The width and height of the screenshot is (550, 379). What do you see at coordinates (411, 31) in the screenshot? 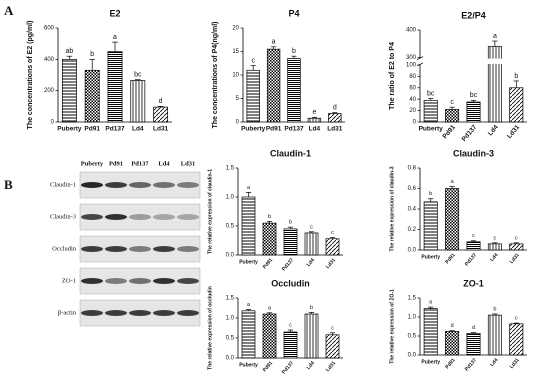
I see `y-tick-label: 400` at bounding box center [411, 31].